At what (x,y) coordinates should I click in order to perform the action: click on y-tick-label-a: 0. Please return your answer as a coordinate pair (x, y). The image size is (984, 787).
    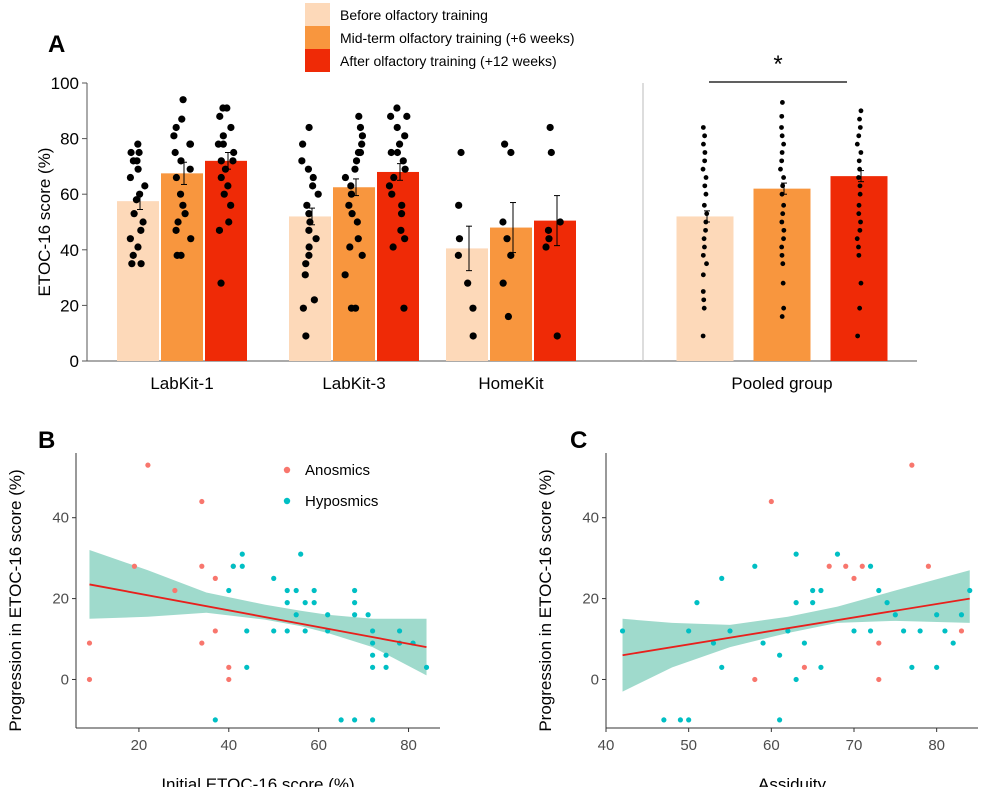
    Looking at the image, I should click on (74, 361).